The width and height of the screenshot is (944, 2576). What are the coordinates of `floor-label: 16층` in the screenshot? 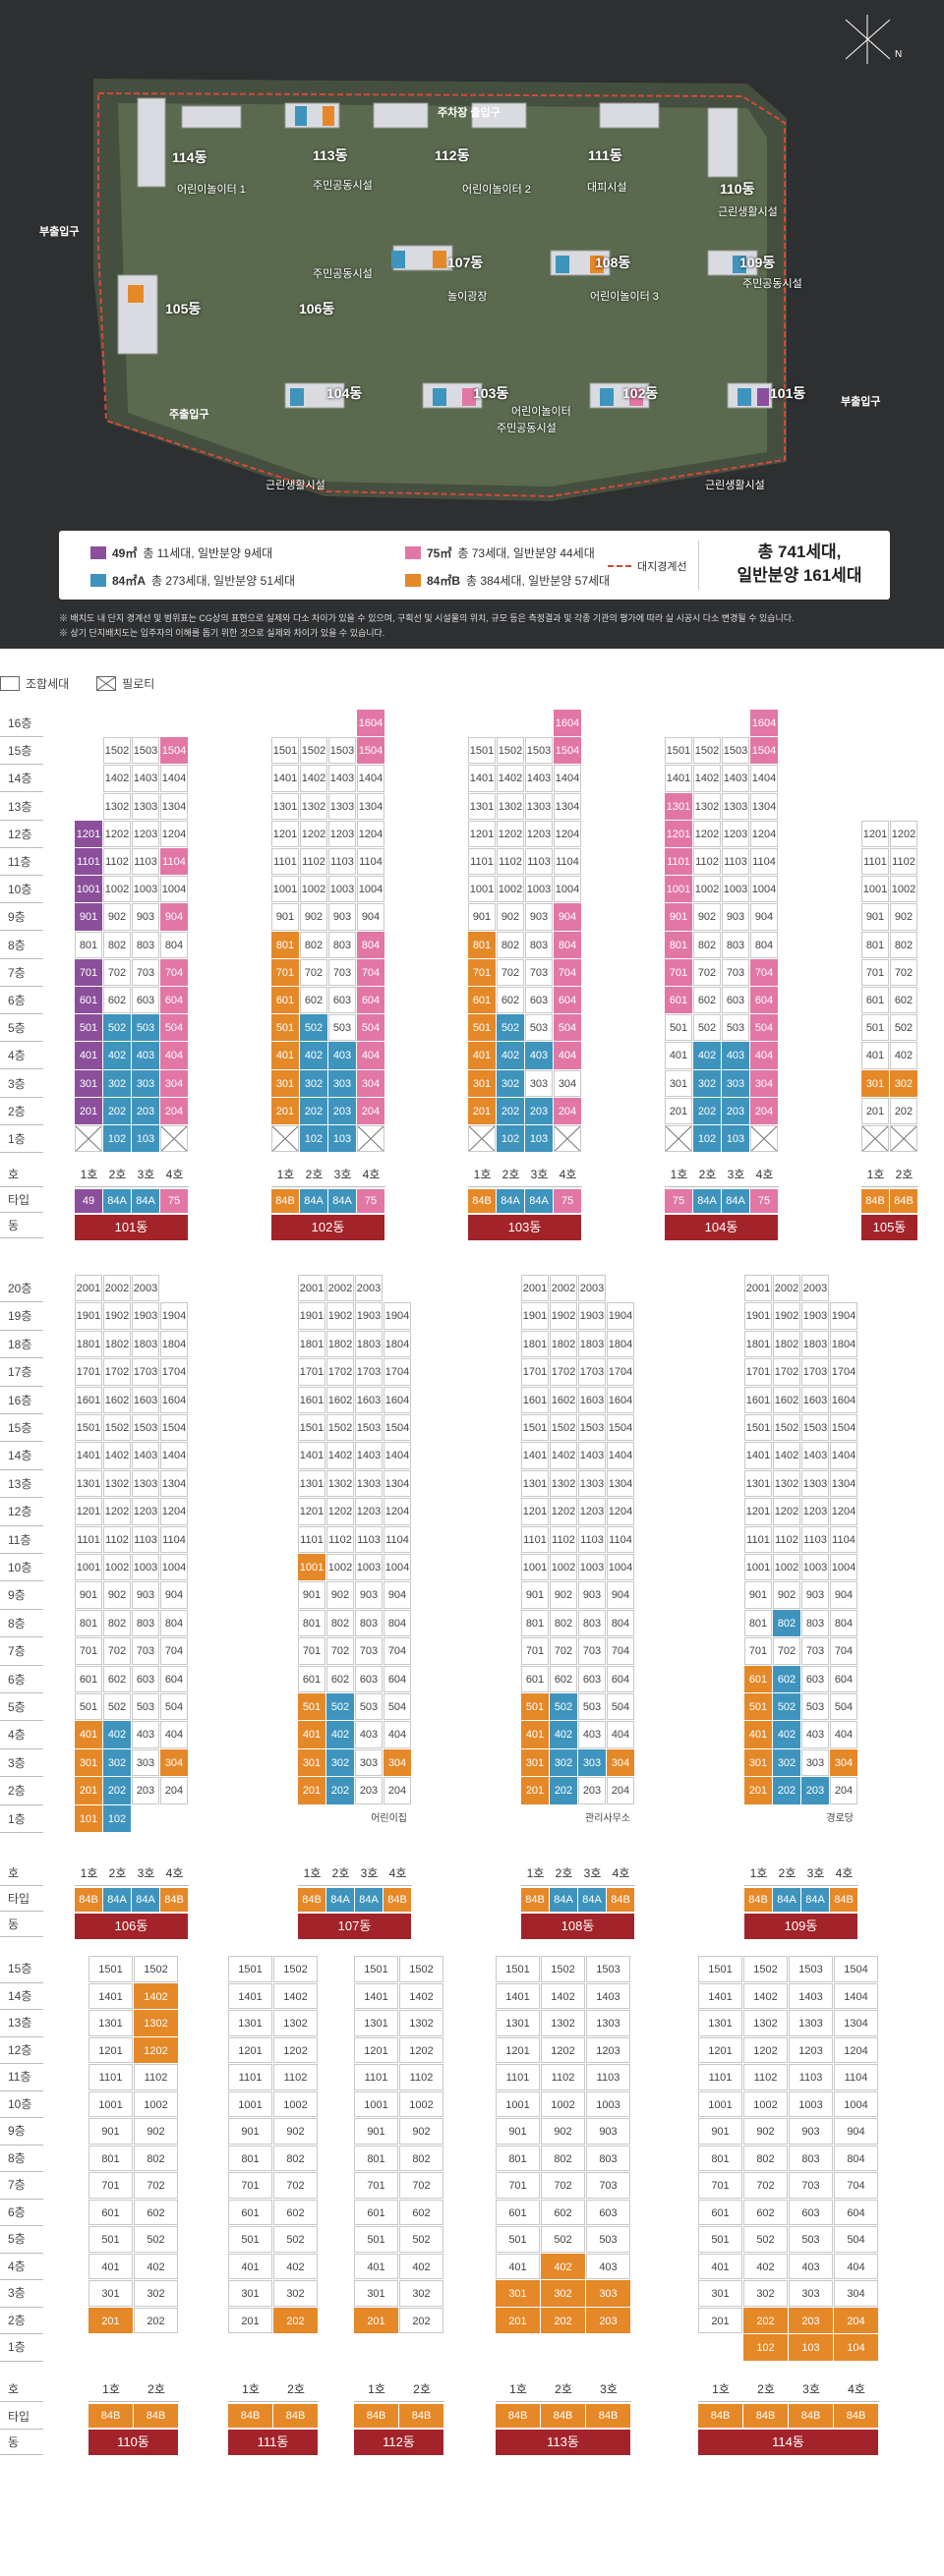 It's located at (21, 1401).